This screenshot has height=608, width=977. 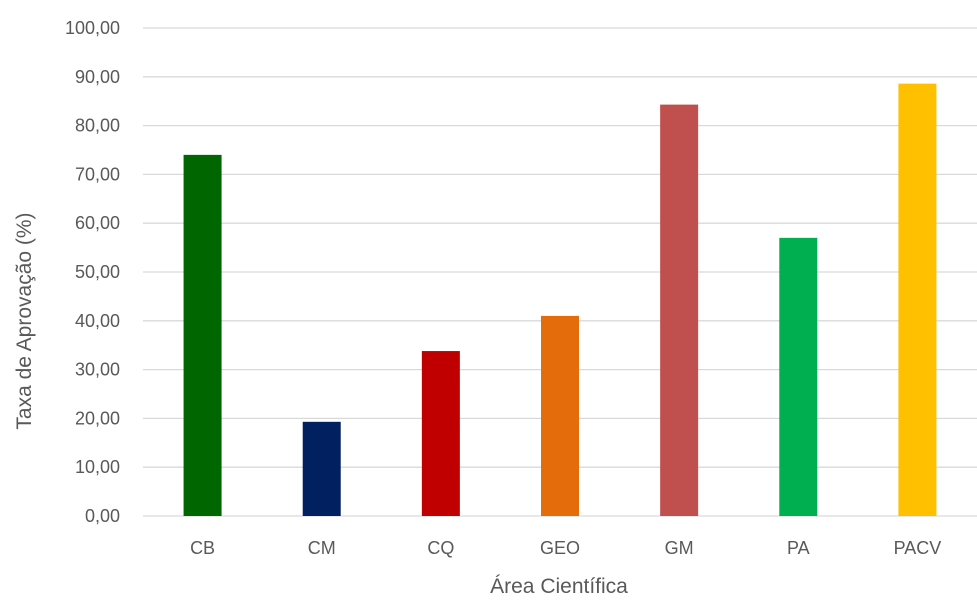 What do you see at coordinates (798, 376) in the screenshot?
I see `bar-pa` at bounding box center [798, 376].